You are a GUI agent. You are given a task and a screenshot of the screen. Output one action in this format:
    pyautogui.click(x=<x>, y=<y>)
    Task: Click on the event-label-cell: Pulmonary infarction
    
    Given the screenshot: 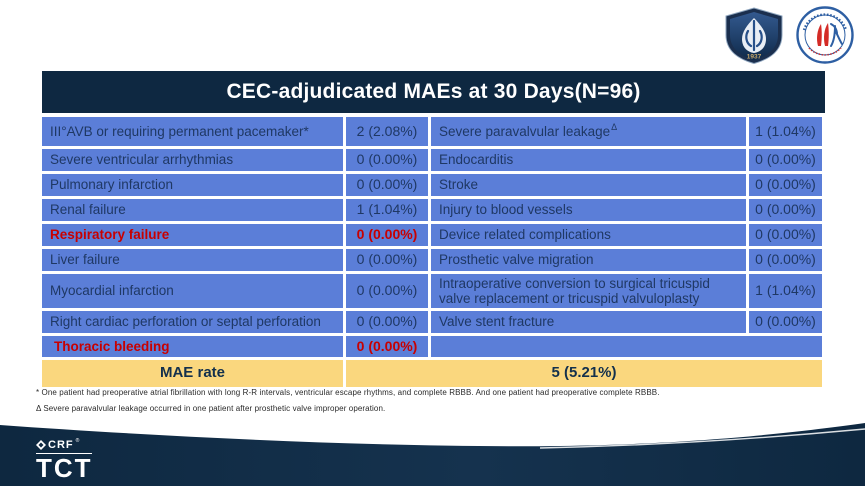 What is the action you would take?
    pyautogui.click(x=192, y=185)
    